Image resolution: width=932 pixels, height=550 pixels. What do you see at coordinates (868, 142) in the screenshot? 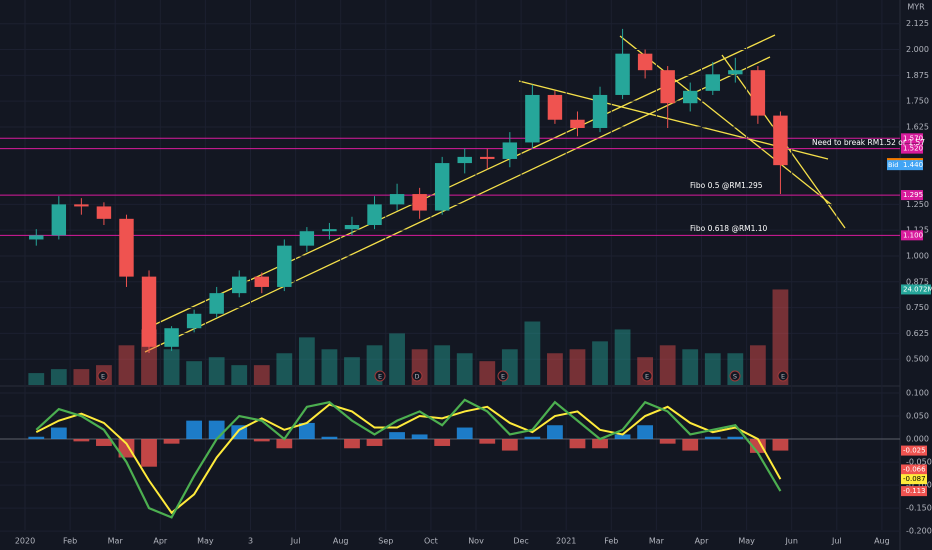
I see `annotation: Need to break RM1.52 or 1.57` at bounding box center [868, 142].